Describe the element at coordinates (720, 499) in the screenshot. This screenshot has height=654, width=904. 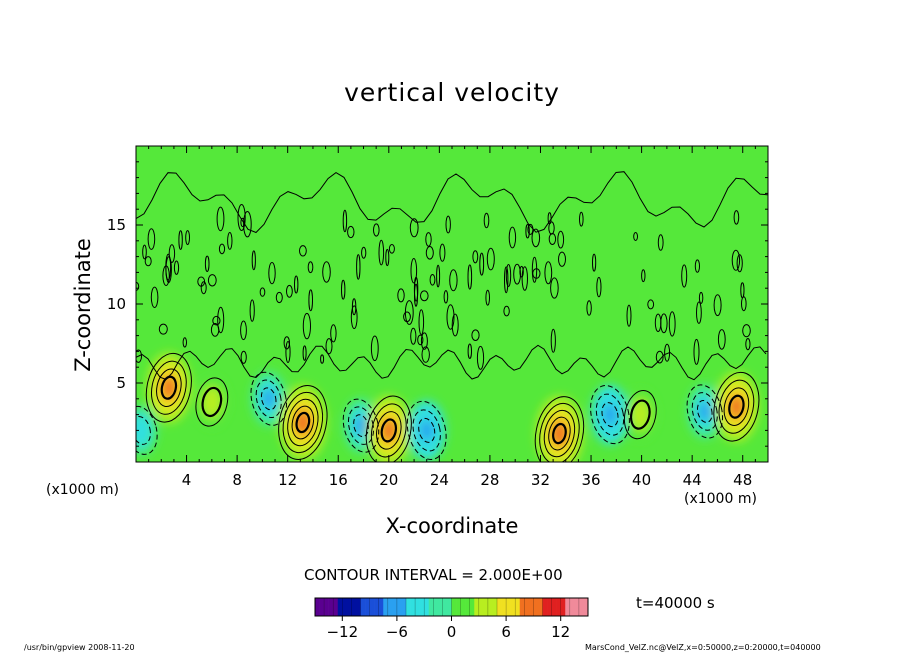
I see `x-unit-label-right: (x1000 m)` at that location.